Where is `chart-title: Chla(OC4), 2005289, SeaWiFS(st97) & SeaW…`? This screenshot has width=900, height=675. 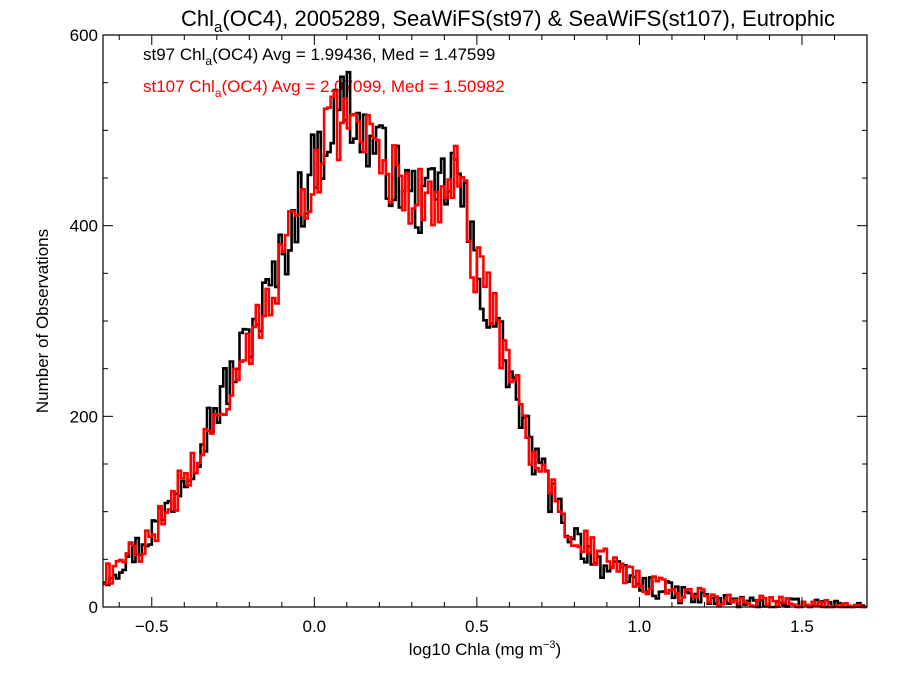 chart-title: Chla(OC4), 2005289, SeaWiFS(st97) & SeaW… is located at coordinates (508, 21).